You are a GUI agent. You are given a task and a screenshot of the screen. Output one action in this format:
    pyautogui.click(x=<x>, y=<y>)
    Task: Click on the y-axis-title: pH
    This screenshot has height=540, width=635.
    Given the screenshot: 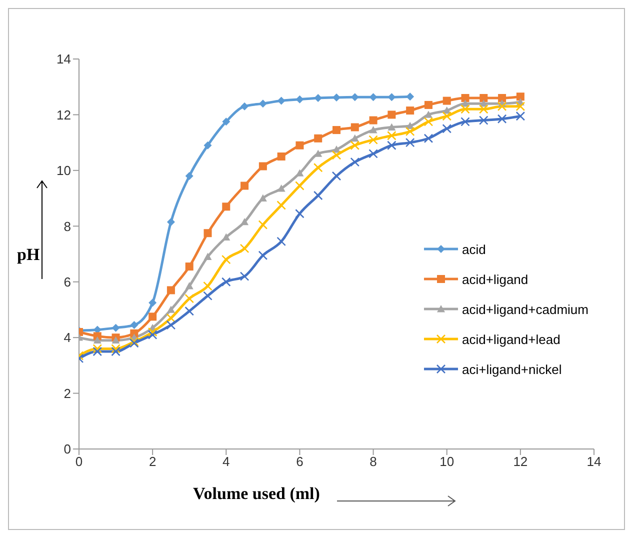 What is the action you would take?
    pyautogui.click(x=28, y=254)
    